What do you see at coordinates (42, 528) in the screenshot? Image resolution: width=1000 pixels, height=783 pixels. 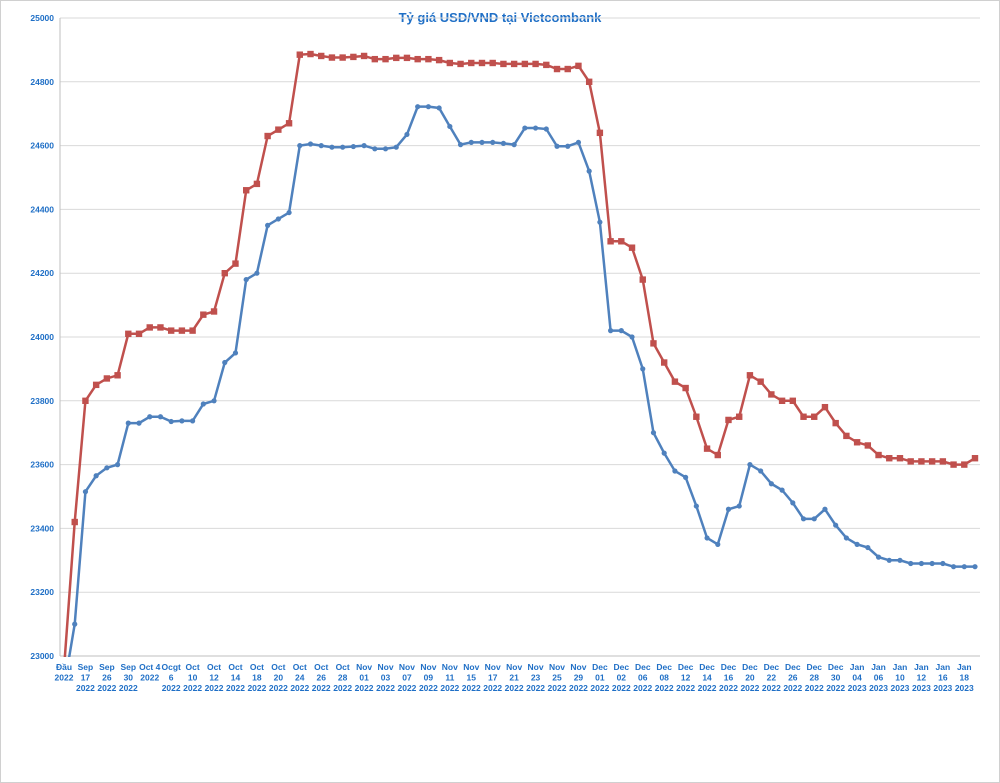 I see `y-tick-label: 23400` at bounding box center [42, 528].